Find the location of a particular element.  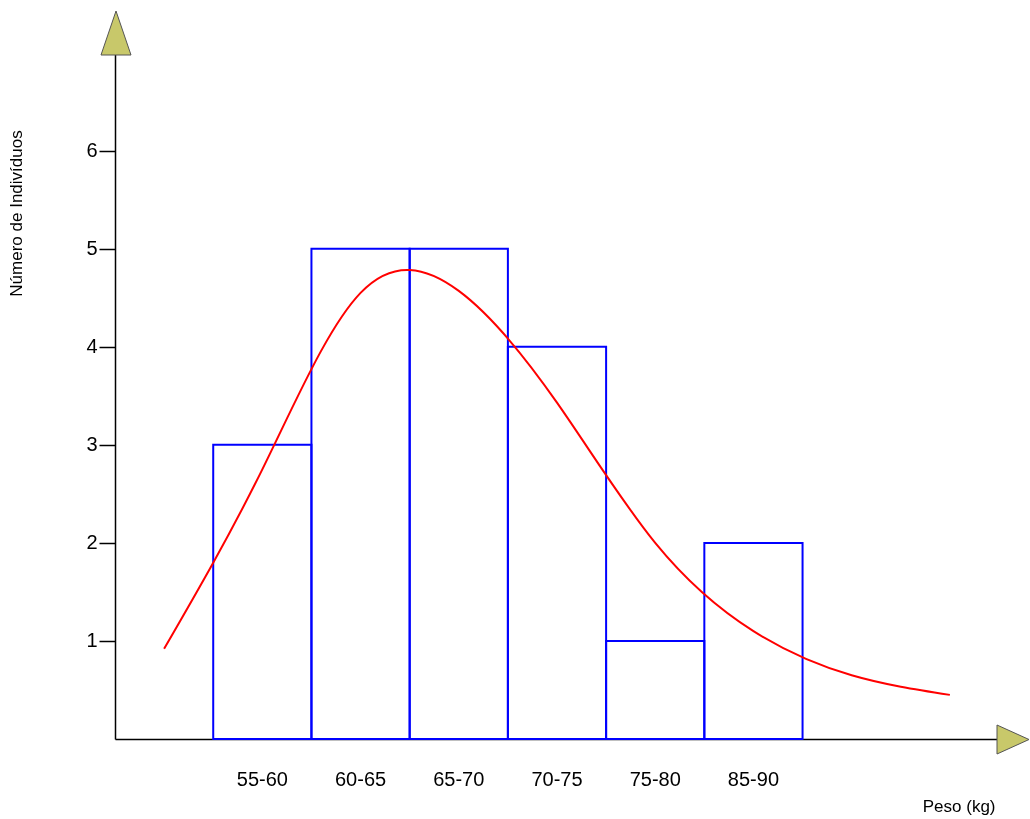

x-tick-label: 55-60 is located at coordinates (262, 778).